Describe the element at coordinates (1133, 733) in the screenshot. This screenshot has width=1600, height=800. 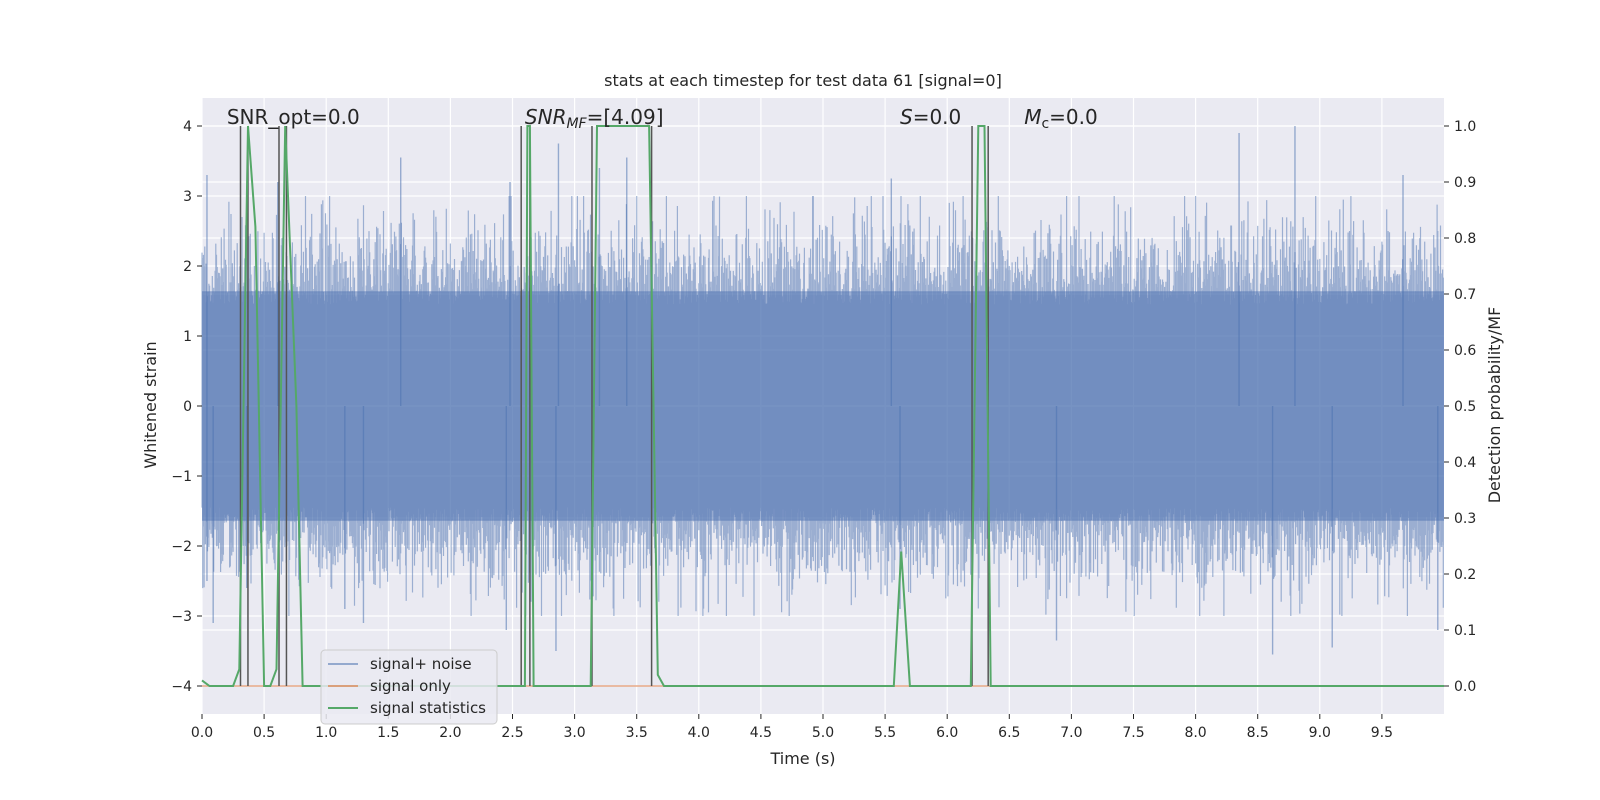
I see `x-tick-label: 7.5` at that location.